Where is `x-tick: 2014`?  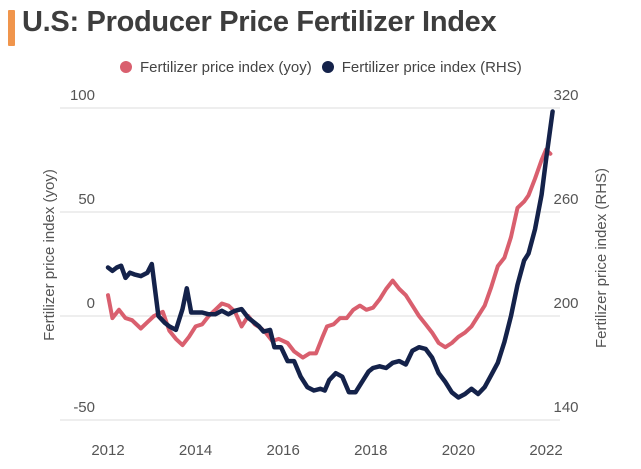
x-tick: 2014 is located at coordinates (195, 450).